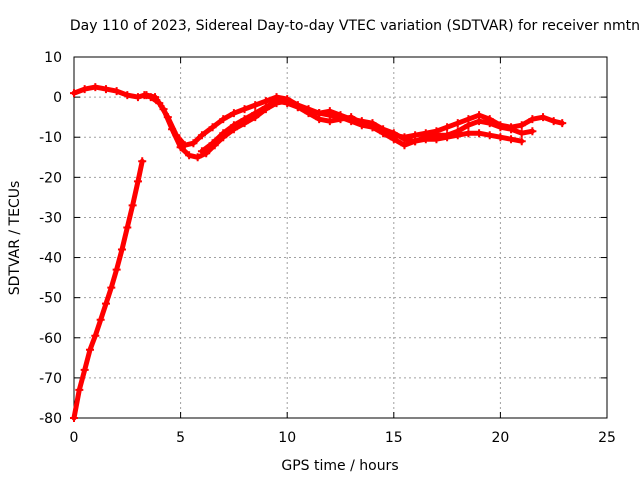 This screenshot has width=640, height=480. I want to click on y-axis-label: SDTVAR / TECUs, so click(15, 238).